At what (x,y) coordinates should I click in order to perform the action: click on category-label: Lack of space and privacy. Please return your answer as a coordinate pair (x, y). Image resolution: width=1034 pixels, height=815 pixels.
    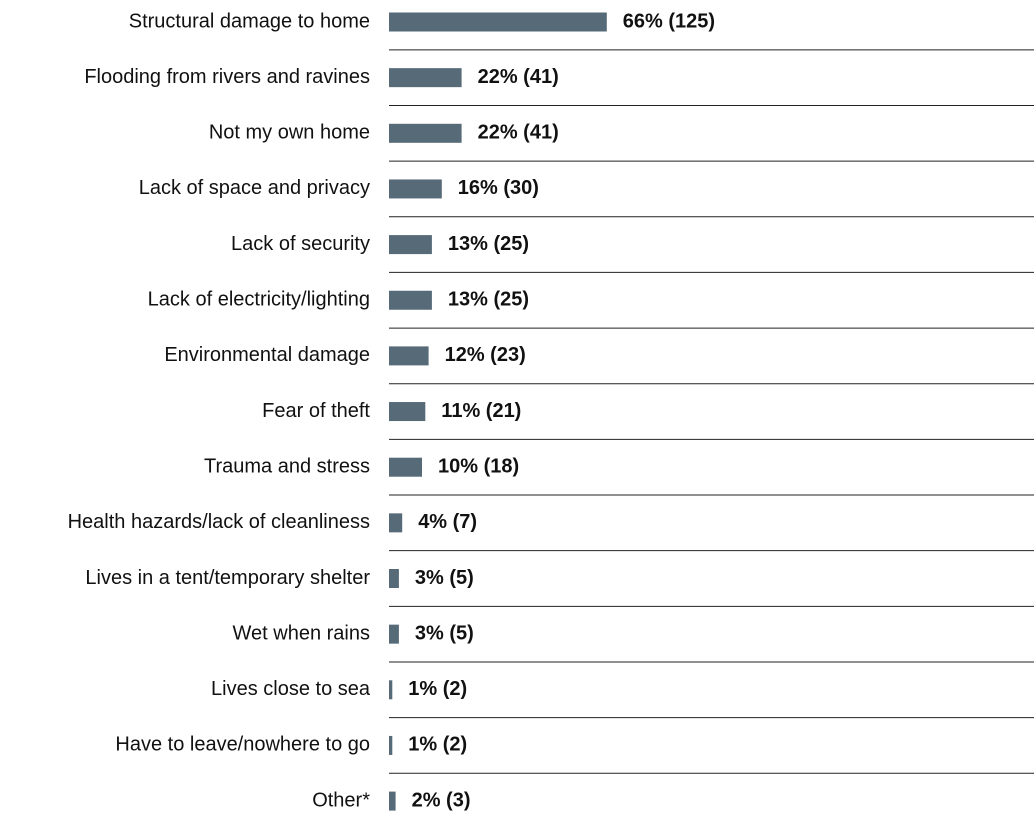
    Looking at the image, I should click on (254, 188).